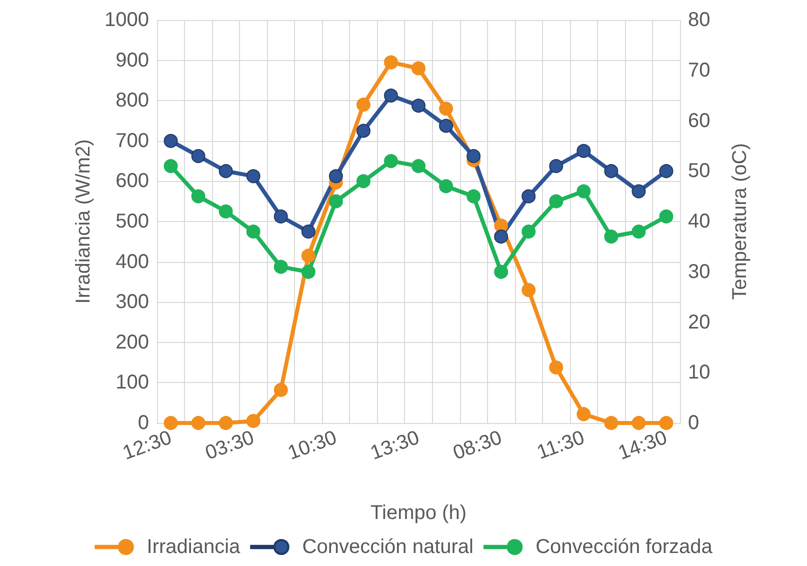 The width and height of the screenshot is (807, 566). Describe the element at coordinates (418, 513) in the screenshot. I see `x-axis-title: Tiempo (h)` at that location.